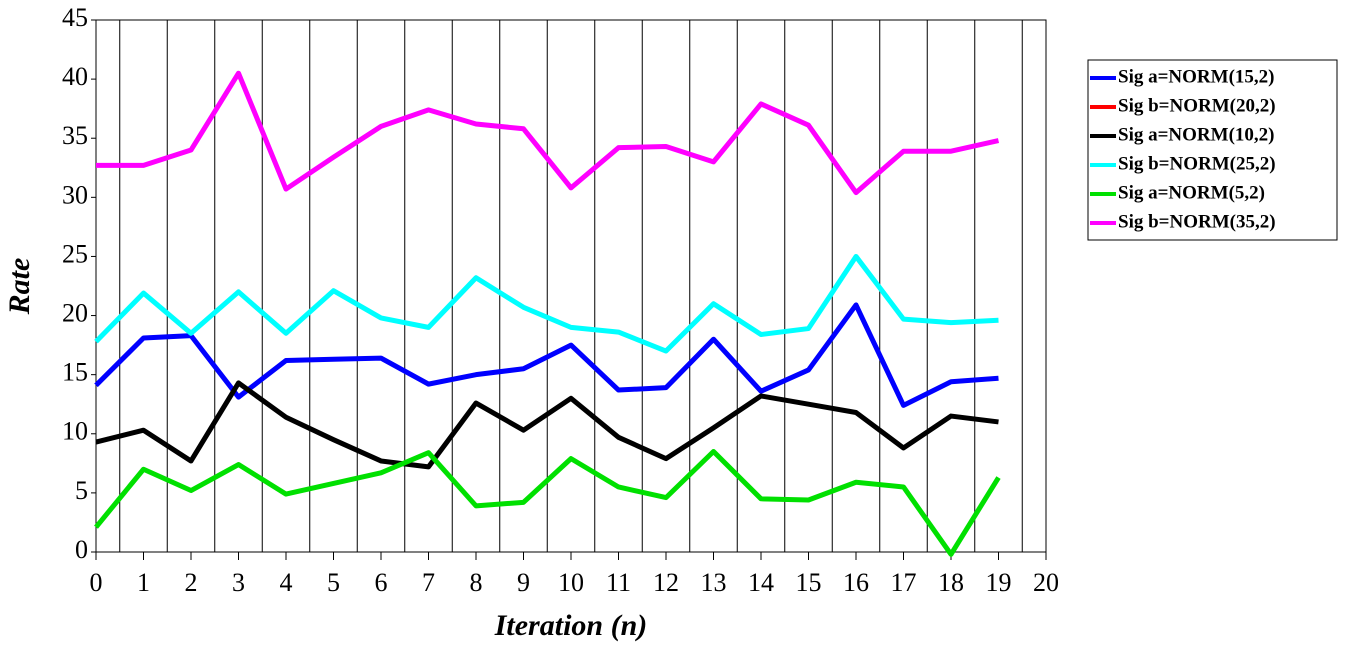 The image size is (1351, 653). I want to click on y-tick-label: 45, so click(75, 17).